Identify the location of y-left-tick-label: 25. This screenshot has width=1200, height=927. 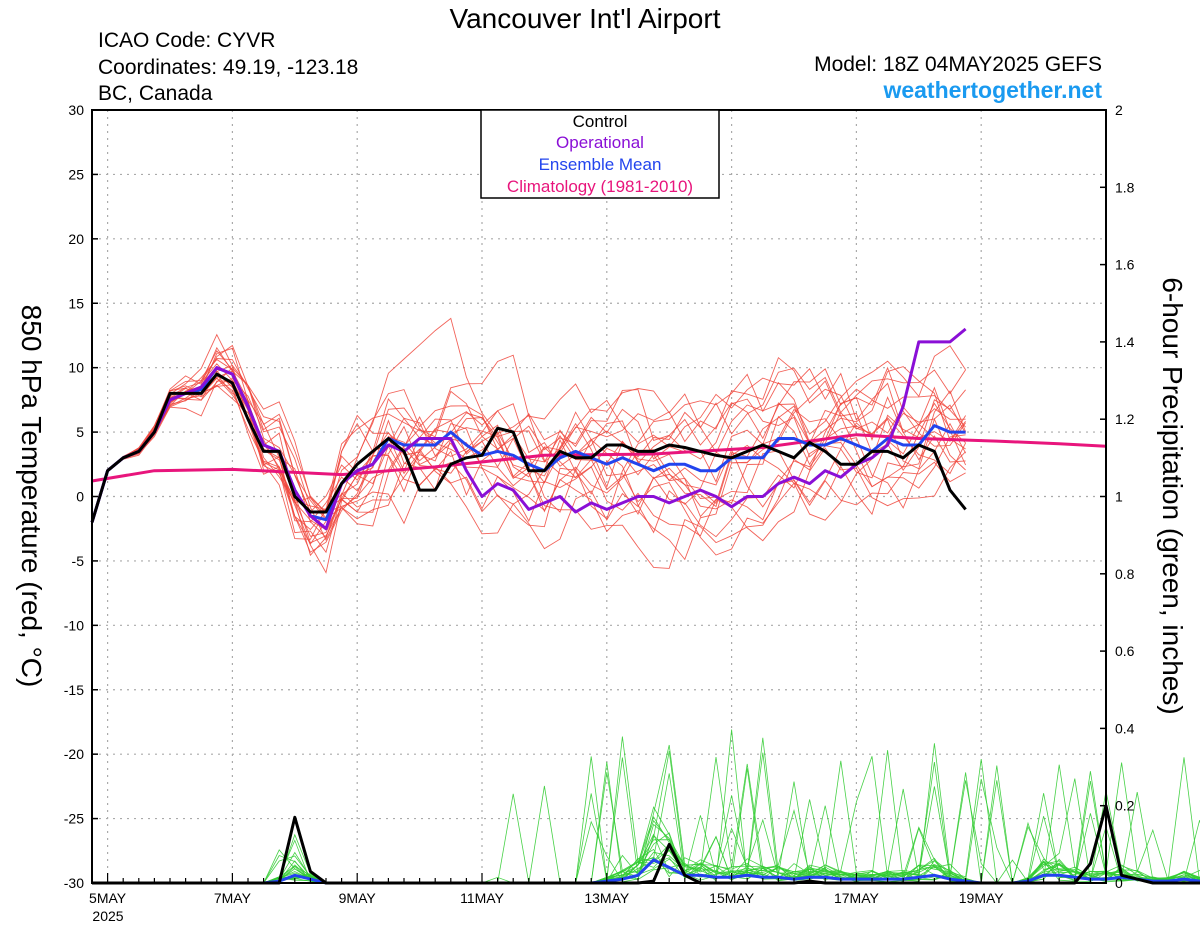
(76, 174).